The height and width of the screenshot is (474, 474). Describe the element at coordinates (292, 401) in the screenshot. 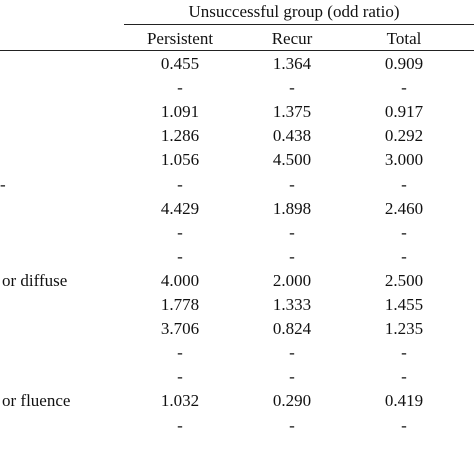

I see `table-cell: 0.290` at that location.